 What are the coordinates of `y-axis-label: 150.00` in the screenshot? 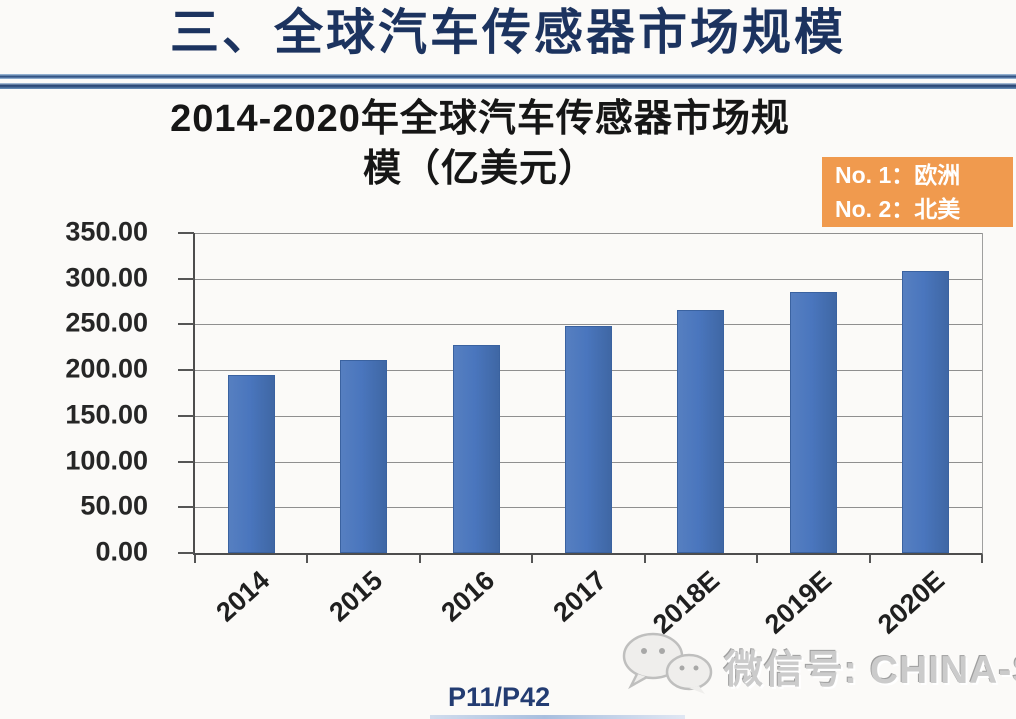 It's located at (106, 414).